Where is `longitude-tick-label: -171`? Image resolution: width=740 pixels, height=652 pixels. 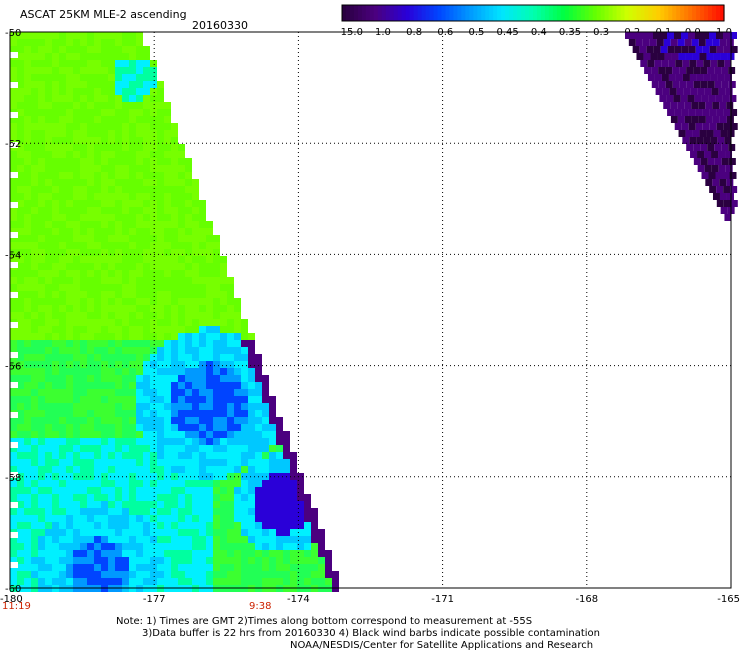 longitude-tick-label: -171 is located at coordinates (442, 599).